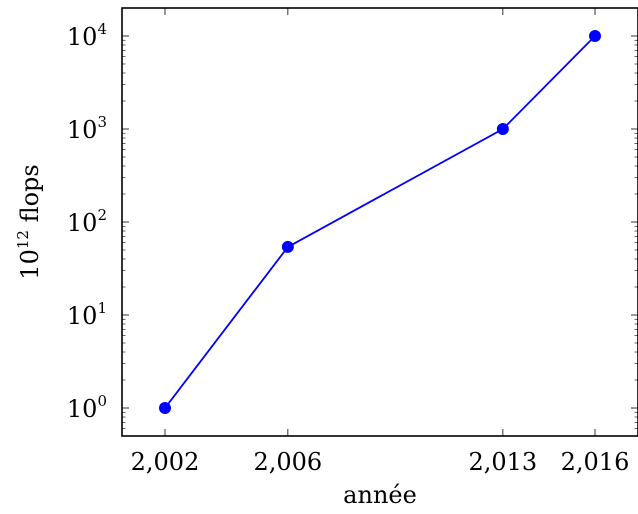  What do you see at coordinates (30, 197) in the screenshot?
I see `y-axis-title-unit: flops` at bounding box center [30, 197].